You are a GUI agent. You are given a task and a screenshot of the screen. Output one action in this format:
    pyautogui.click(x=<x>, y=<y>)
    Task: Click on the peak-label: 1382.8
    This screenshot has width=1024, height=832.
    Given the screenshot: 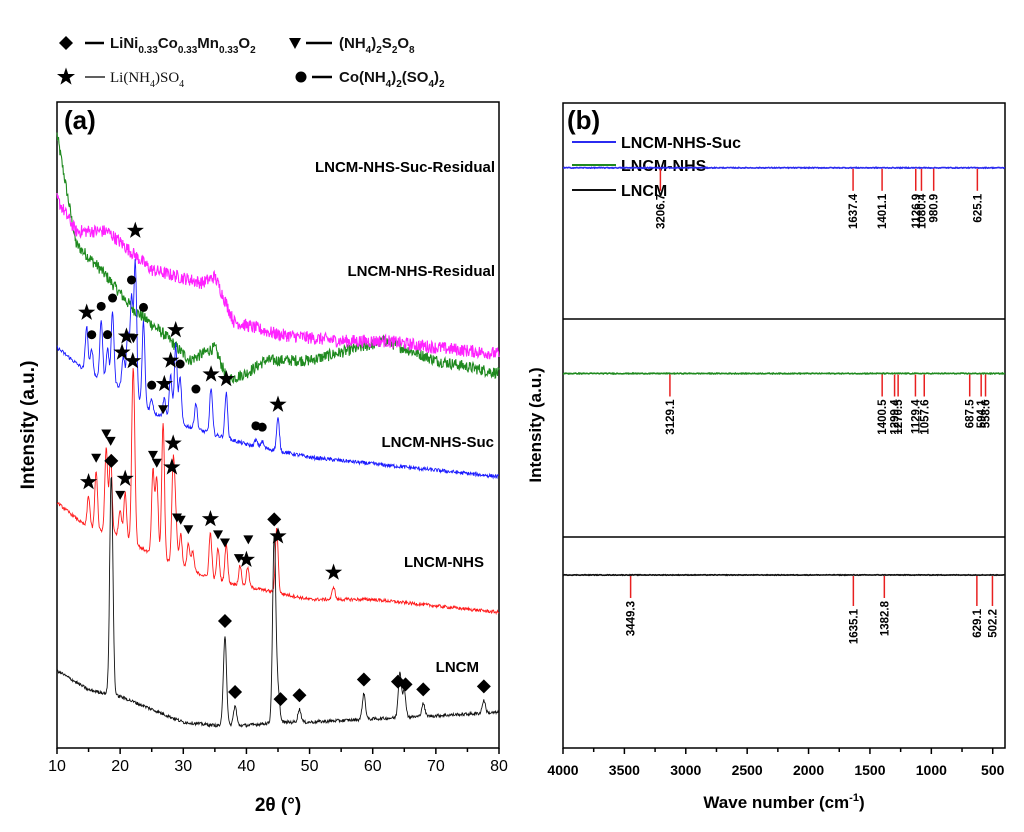 What is the action you would take?
    pyautogui.click(x=885, y=618)
    